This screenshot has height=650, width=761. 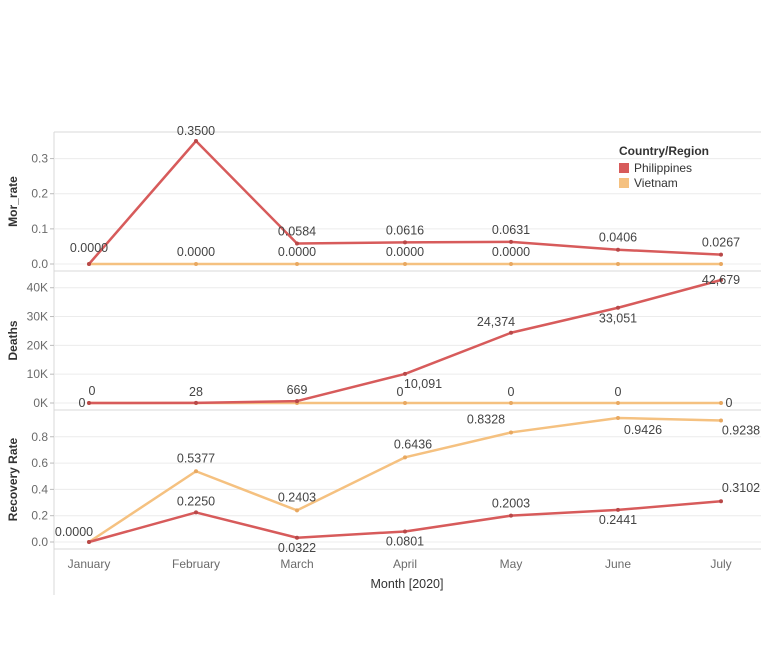 What do you see at coordinates (624, 168) in the screenshot?
I see `legend-swatch-philippines` at bounding box center [624, 168].